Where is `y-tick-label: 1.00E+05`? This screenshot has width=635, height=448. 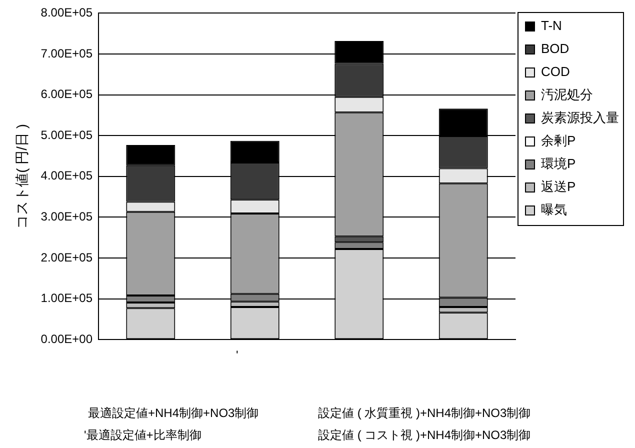 y-tick-label: 1.00E+05 is located at coordinates (66, 298).